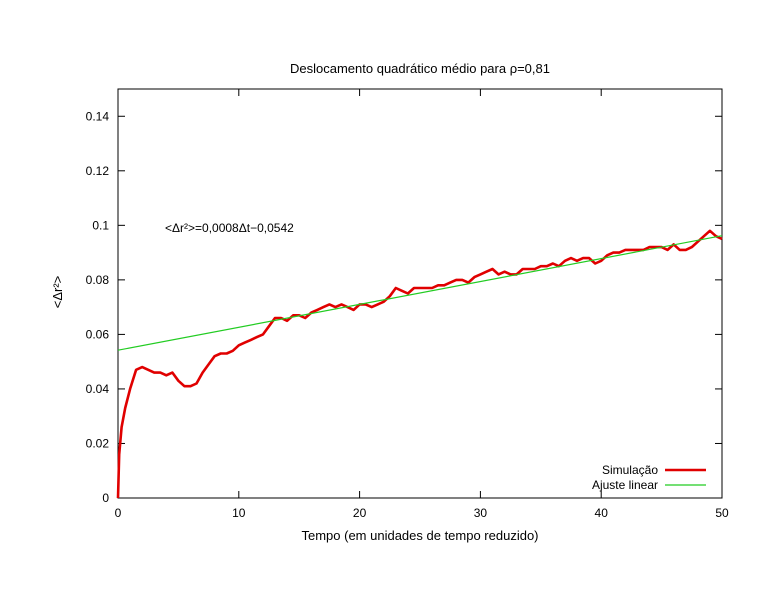  What do you see at coordinates (239, 513) in the screenshot?
I see `x-tick-label: 10` at bounding box center [239, 513].